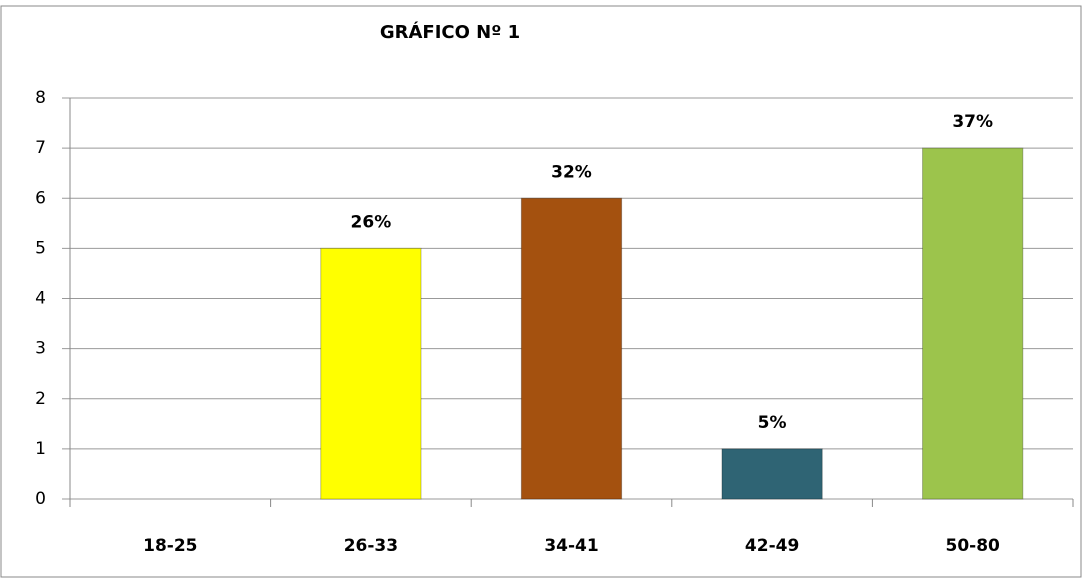  Describe the element at coordinates (972, 122) in the screenshot. I see `data-label: 37%` at that location.